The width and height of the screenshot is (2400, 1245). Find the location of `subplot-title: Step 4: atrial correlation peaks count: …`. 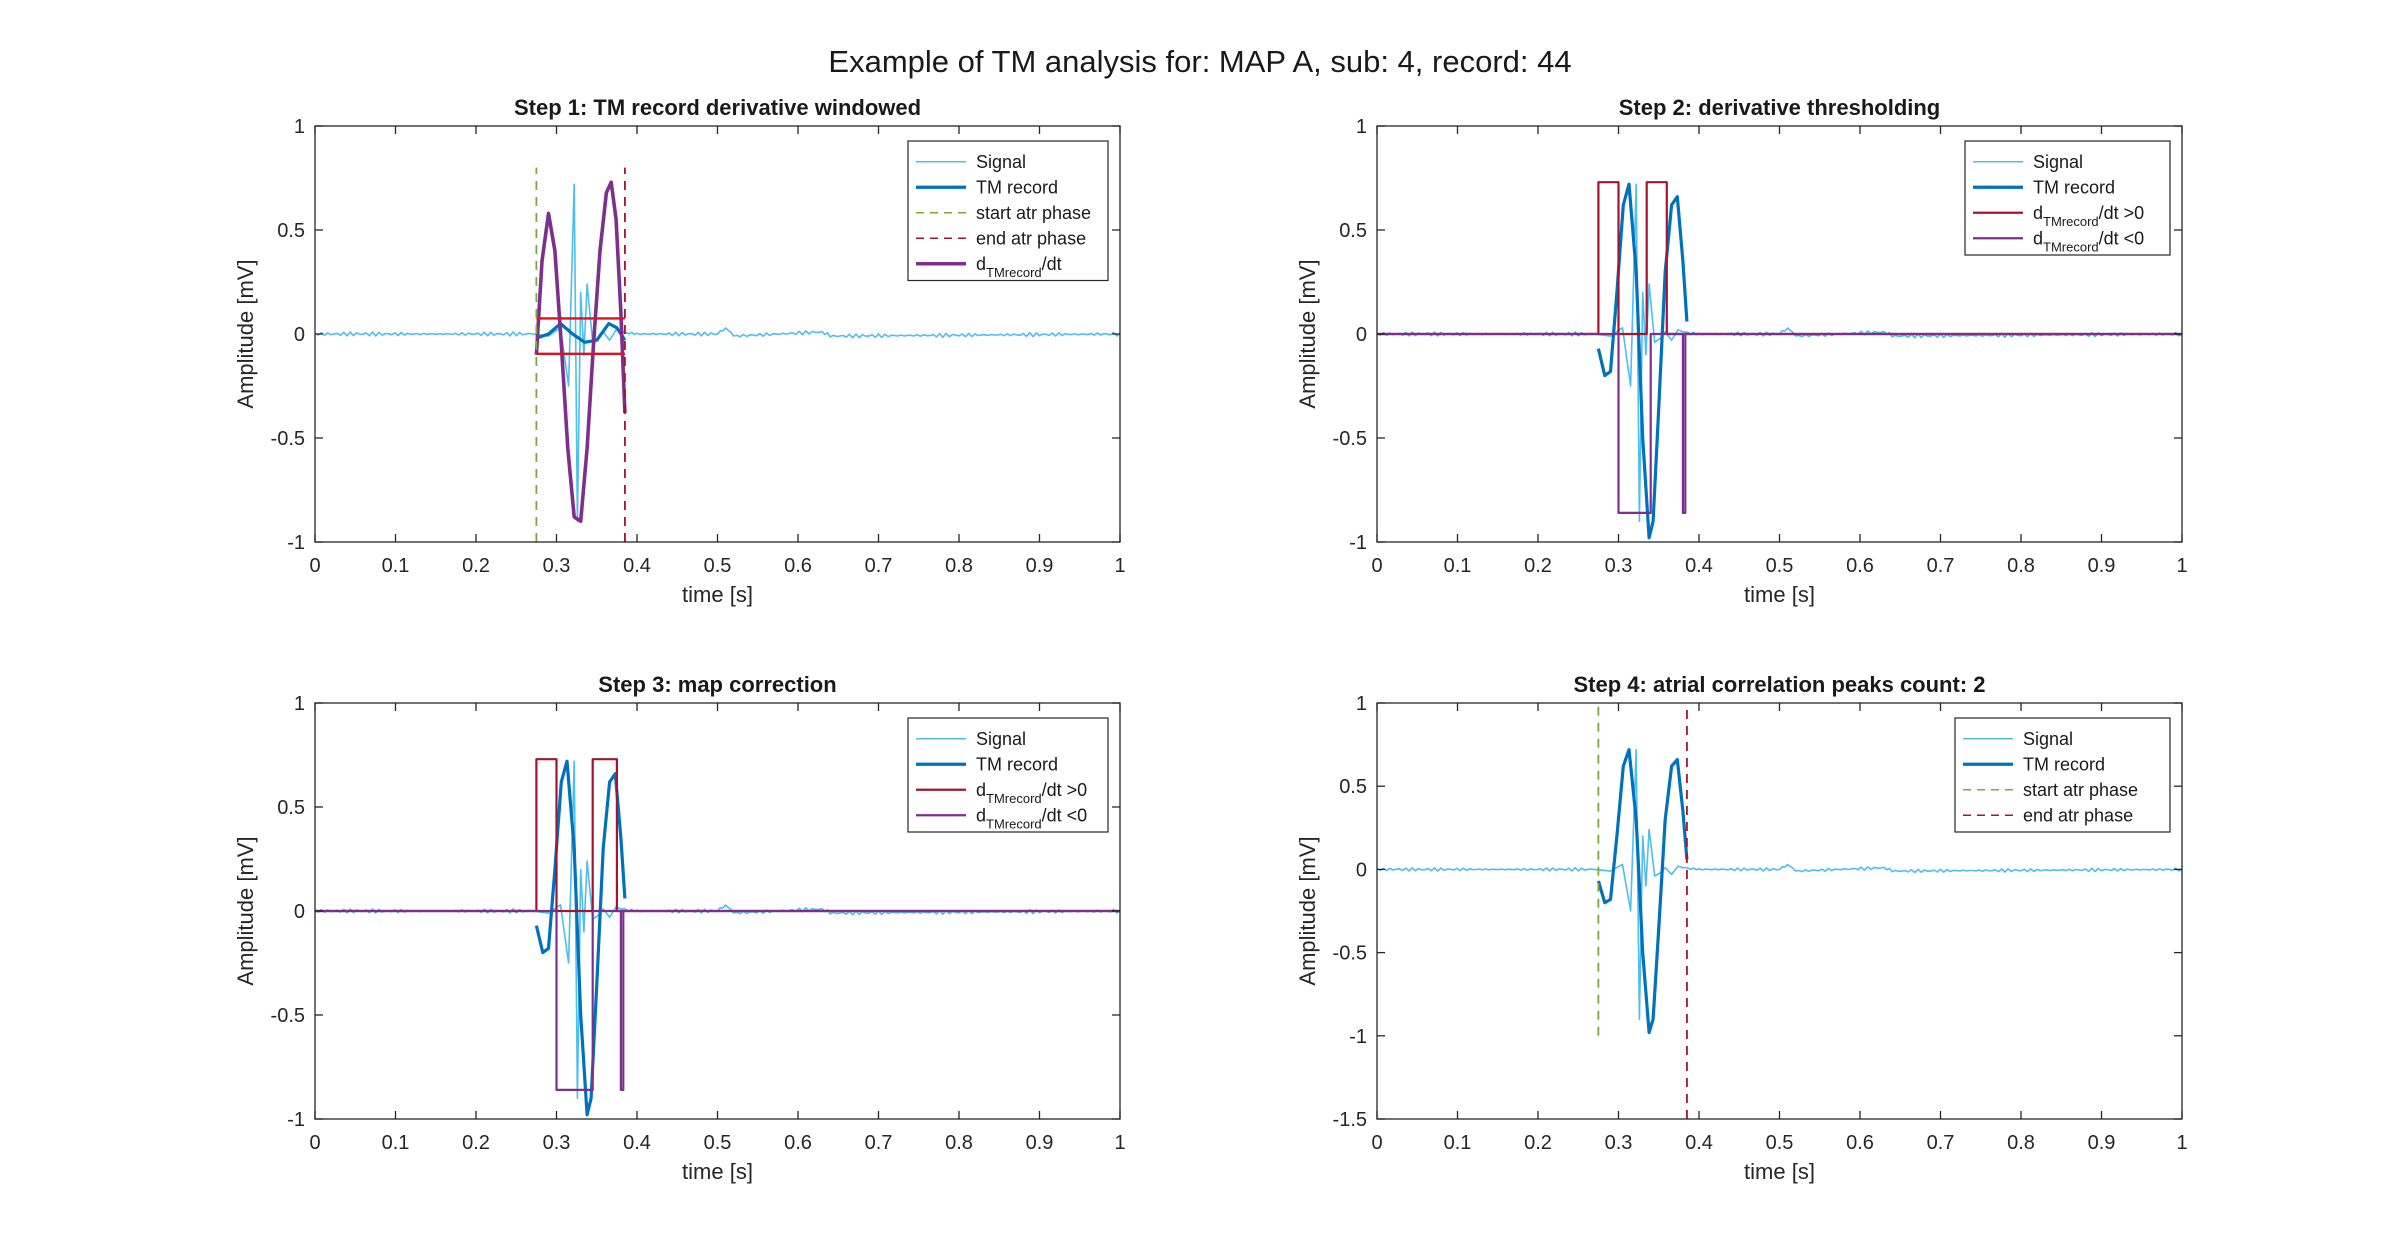

subplot-title: Step 4: atrial correlation peaks count: … is located at coordinates (1779, 684).